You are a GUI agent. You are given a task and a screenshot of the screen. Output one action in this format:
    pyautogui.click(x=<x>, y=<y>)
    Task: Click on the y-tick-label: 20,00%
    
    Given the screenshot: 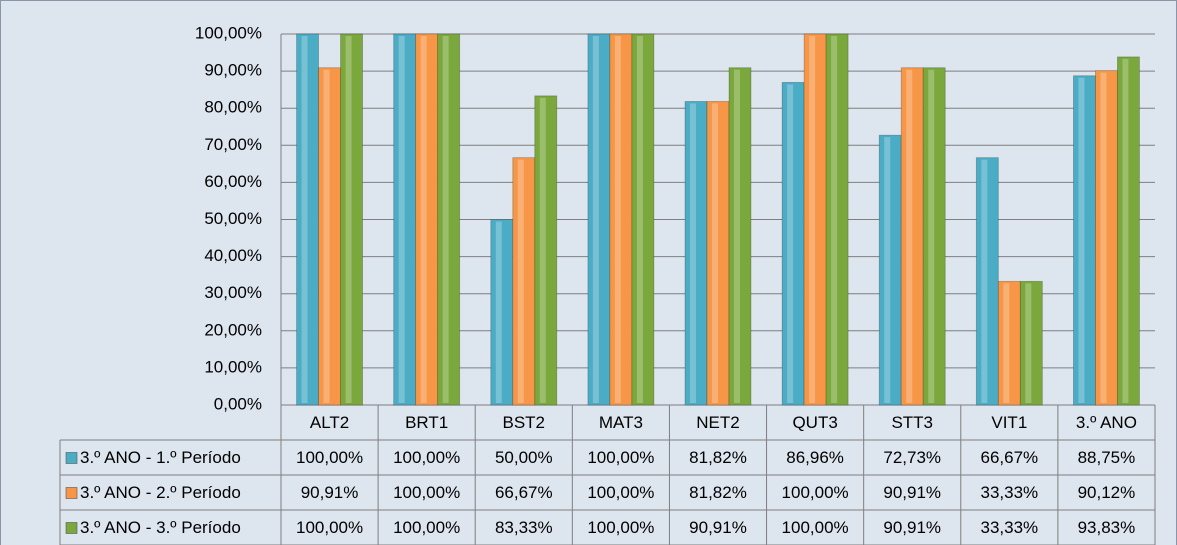 What is the action you would take?
    pyautogui.click(x=233, y=329)
    